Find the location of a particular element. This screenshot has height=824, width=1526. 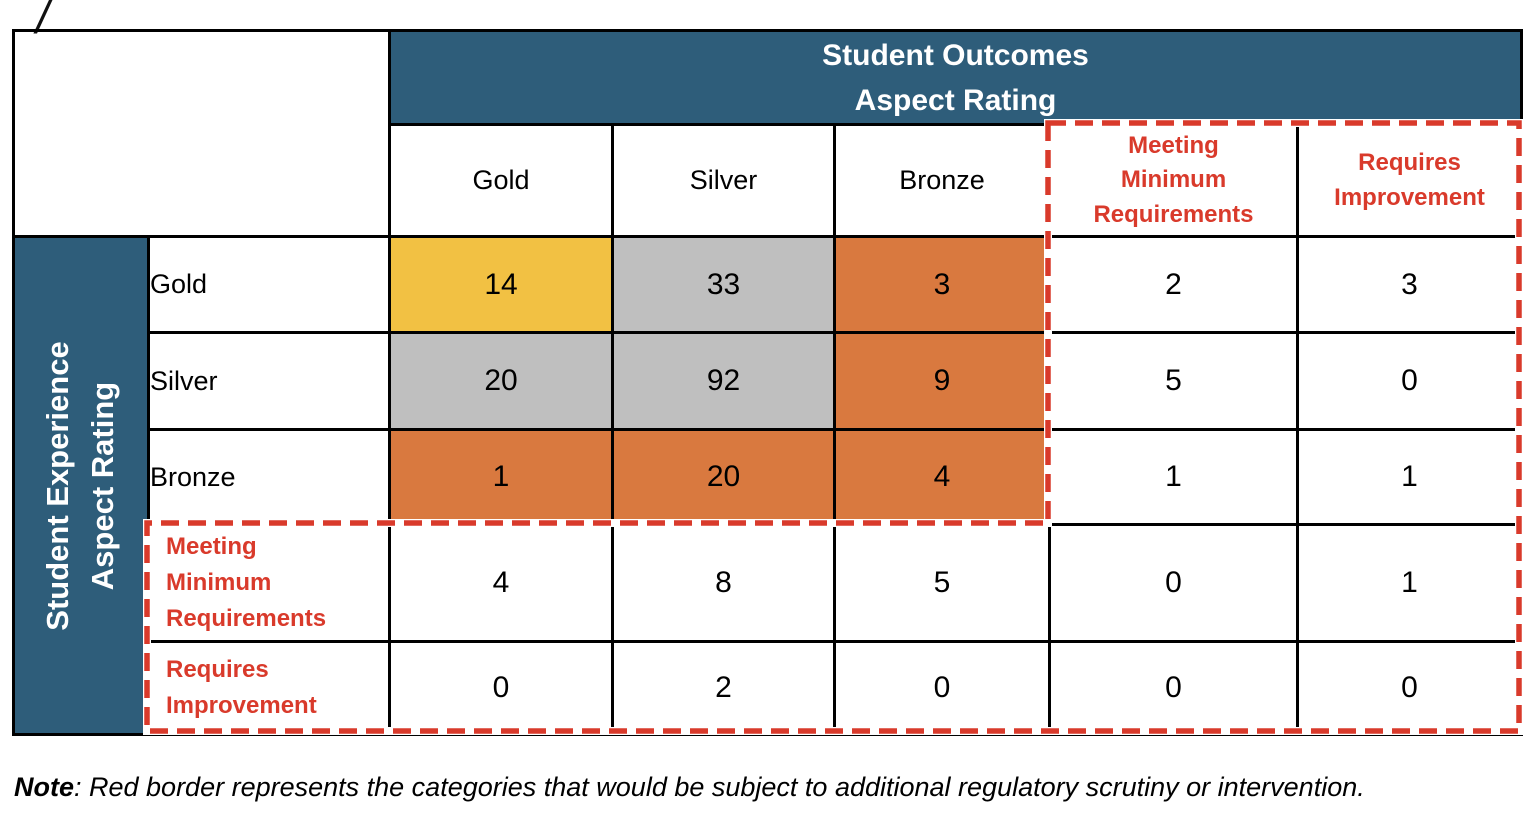

cell-mmr-gold: 4 is located at coordinates (501, 583).